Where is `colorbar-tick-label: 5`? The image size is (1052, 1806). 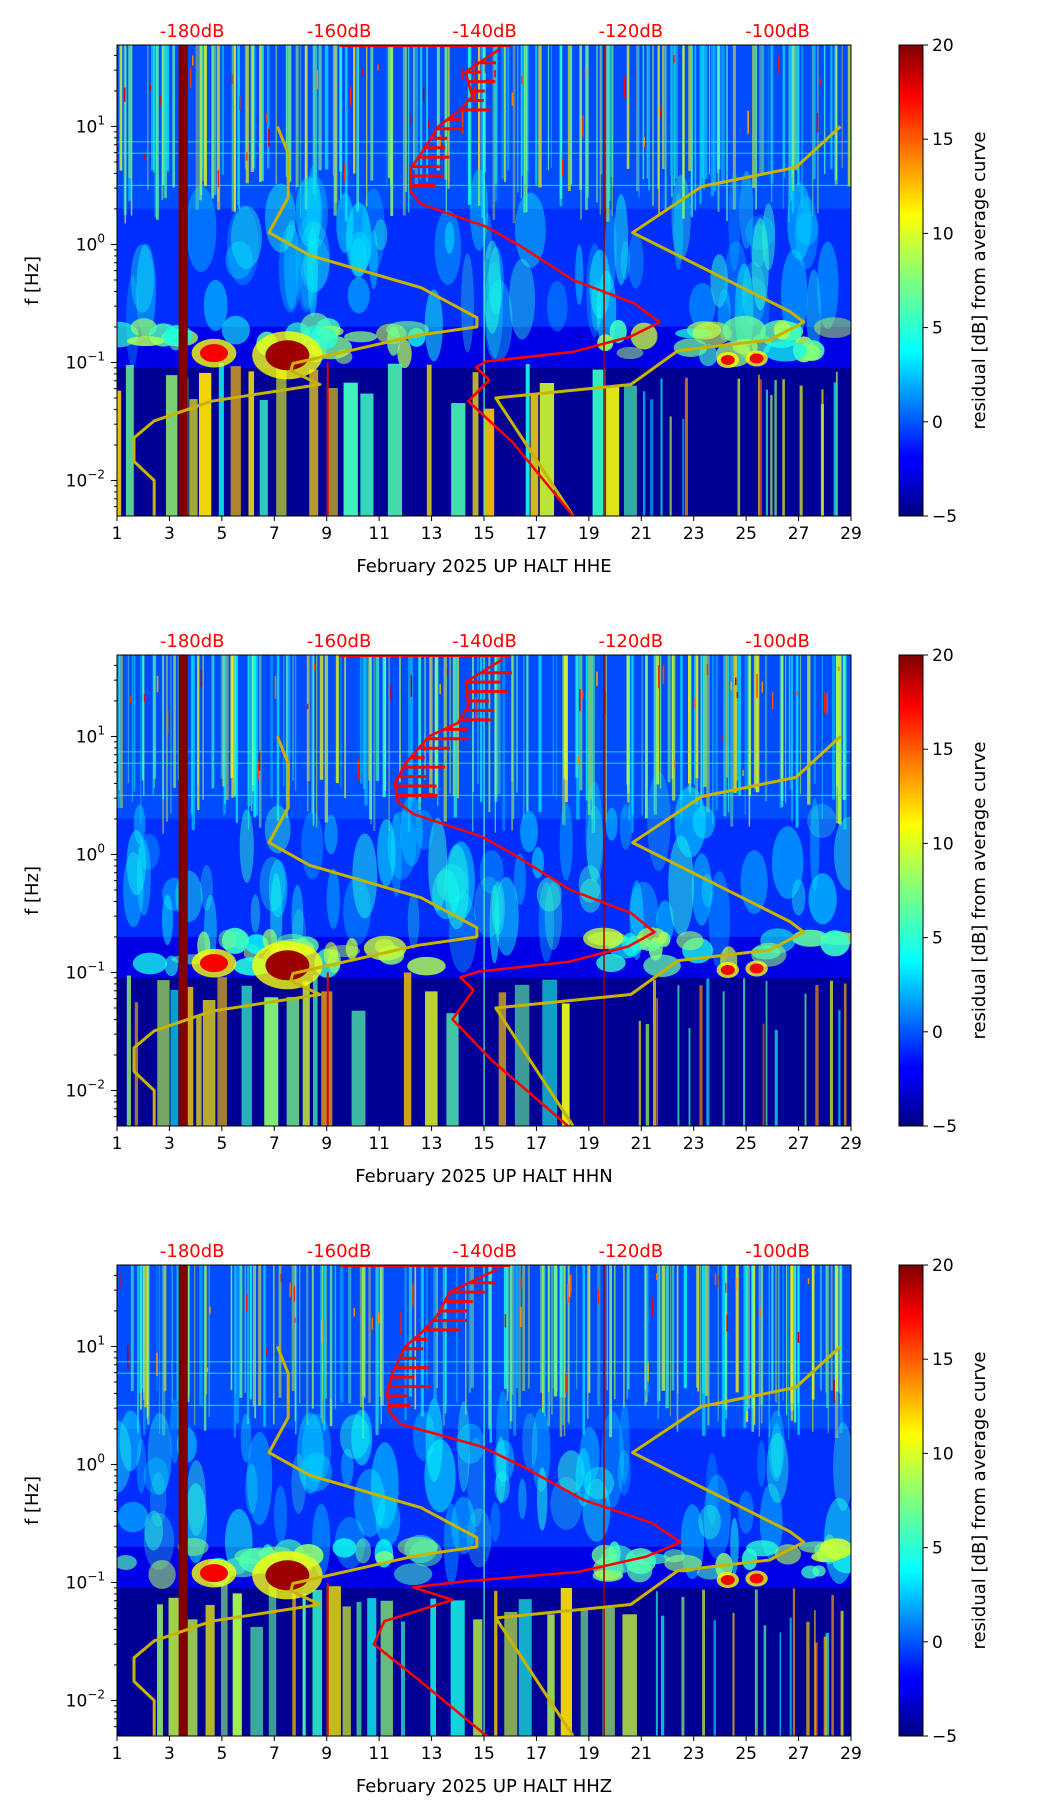 colorbar-tick-label: 5 is located at coordinates (937, 939).